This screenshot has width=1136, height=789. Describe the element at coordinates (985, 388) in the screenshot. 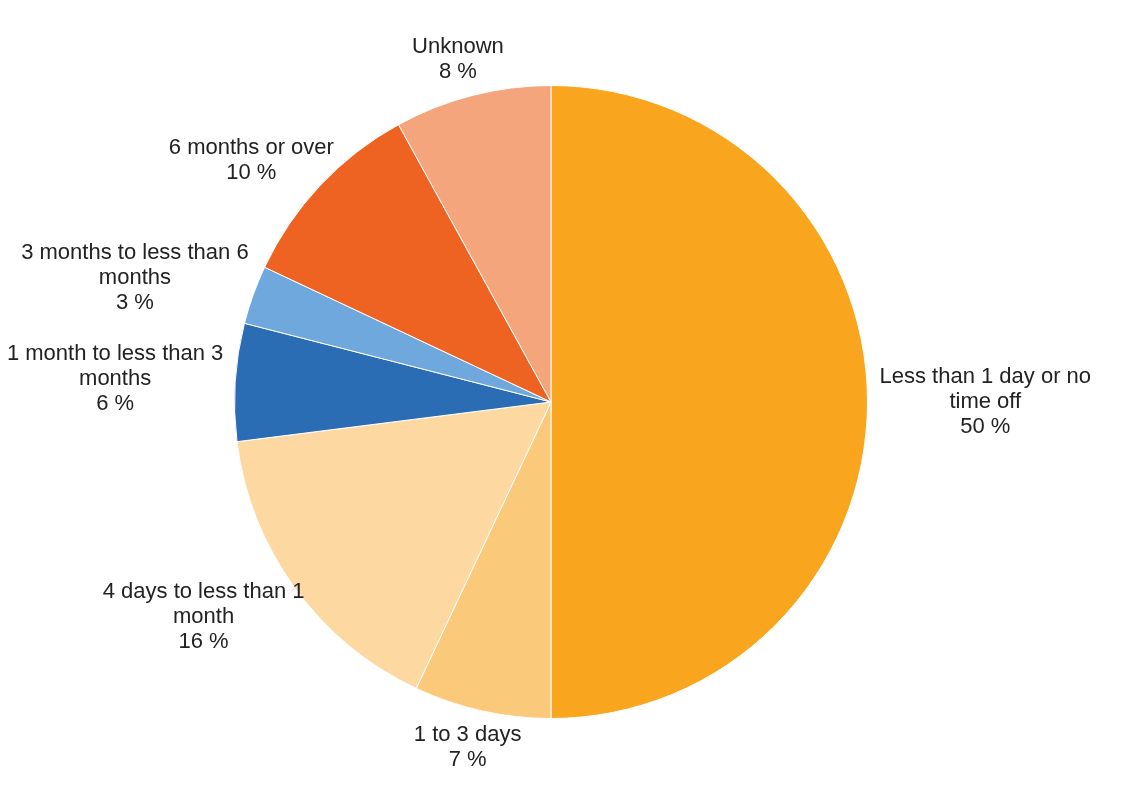

I see `slice-label: Less than 1 day or no time off` at that location.